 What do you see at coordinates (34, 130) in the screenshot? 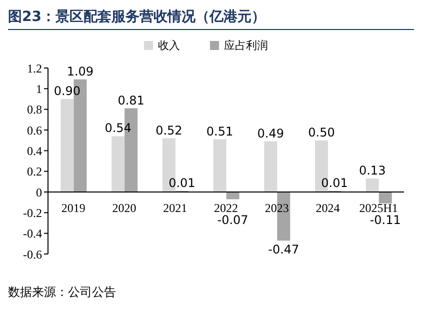
I see `y-tick-label: 0.6` at bounding box center [34, 130].